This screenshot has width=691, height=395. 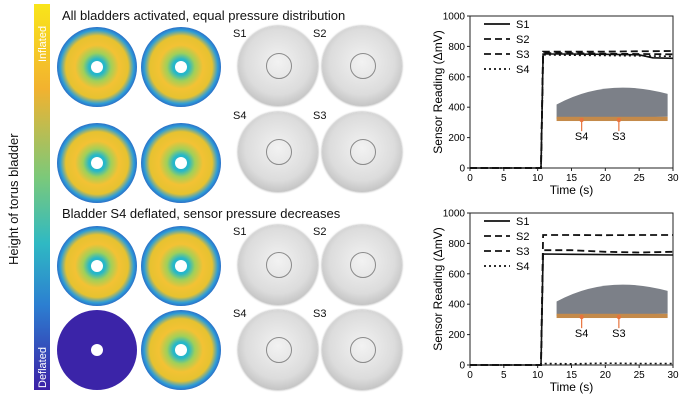 I want to click on photo-bottom-s4, so click(x=278, y=350).